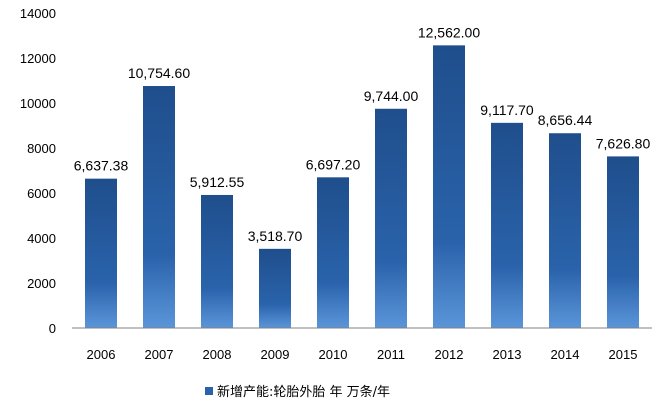 This screenshot has height=409, width=660. What do you see at coordinates (101, 253) in the screenshot?
I see `bar-2006` at bounding box center [101, 253].